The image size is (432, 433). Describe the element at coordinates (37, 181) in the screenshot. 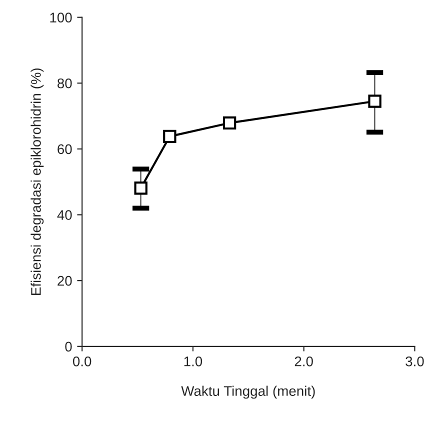

I see `y-axis-title: Efisiensi degradasi epiklorohidrin (%)` at that location.